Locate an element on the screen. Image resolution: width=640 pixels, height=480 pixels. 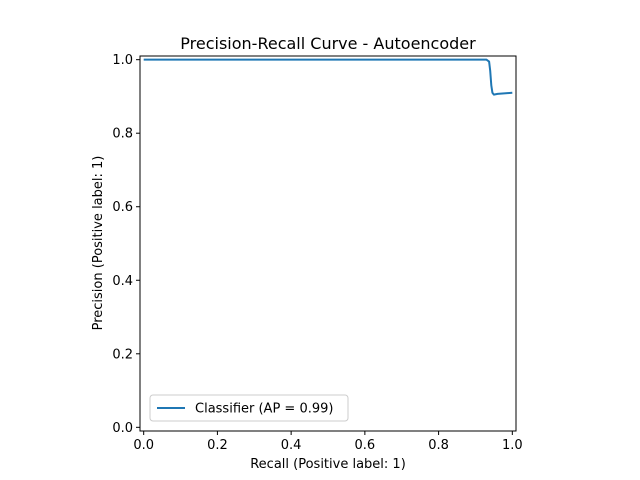
x-tick-label: 0.2 is located at coordinates (217, 445).